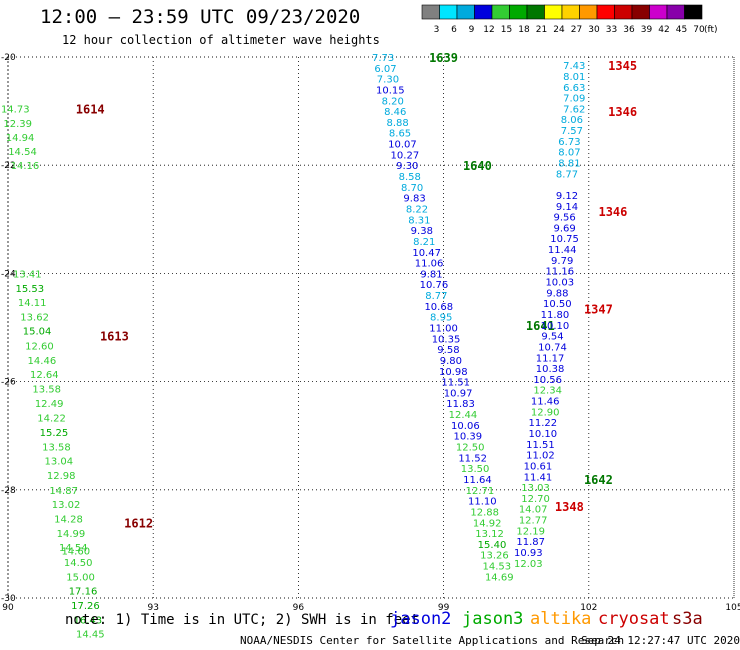  What do you see at coordinates (20, 138) in the screenshot?
I see `wave-height-point: 14.94` at bounding box center [20, 138].